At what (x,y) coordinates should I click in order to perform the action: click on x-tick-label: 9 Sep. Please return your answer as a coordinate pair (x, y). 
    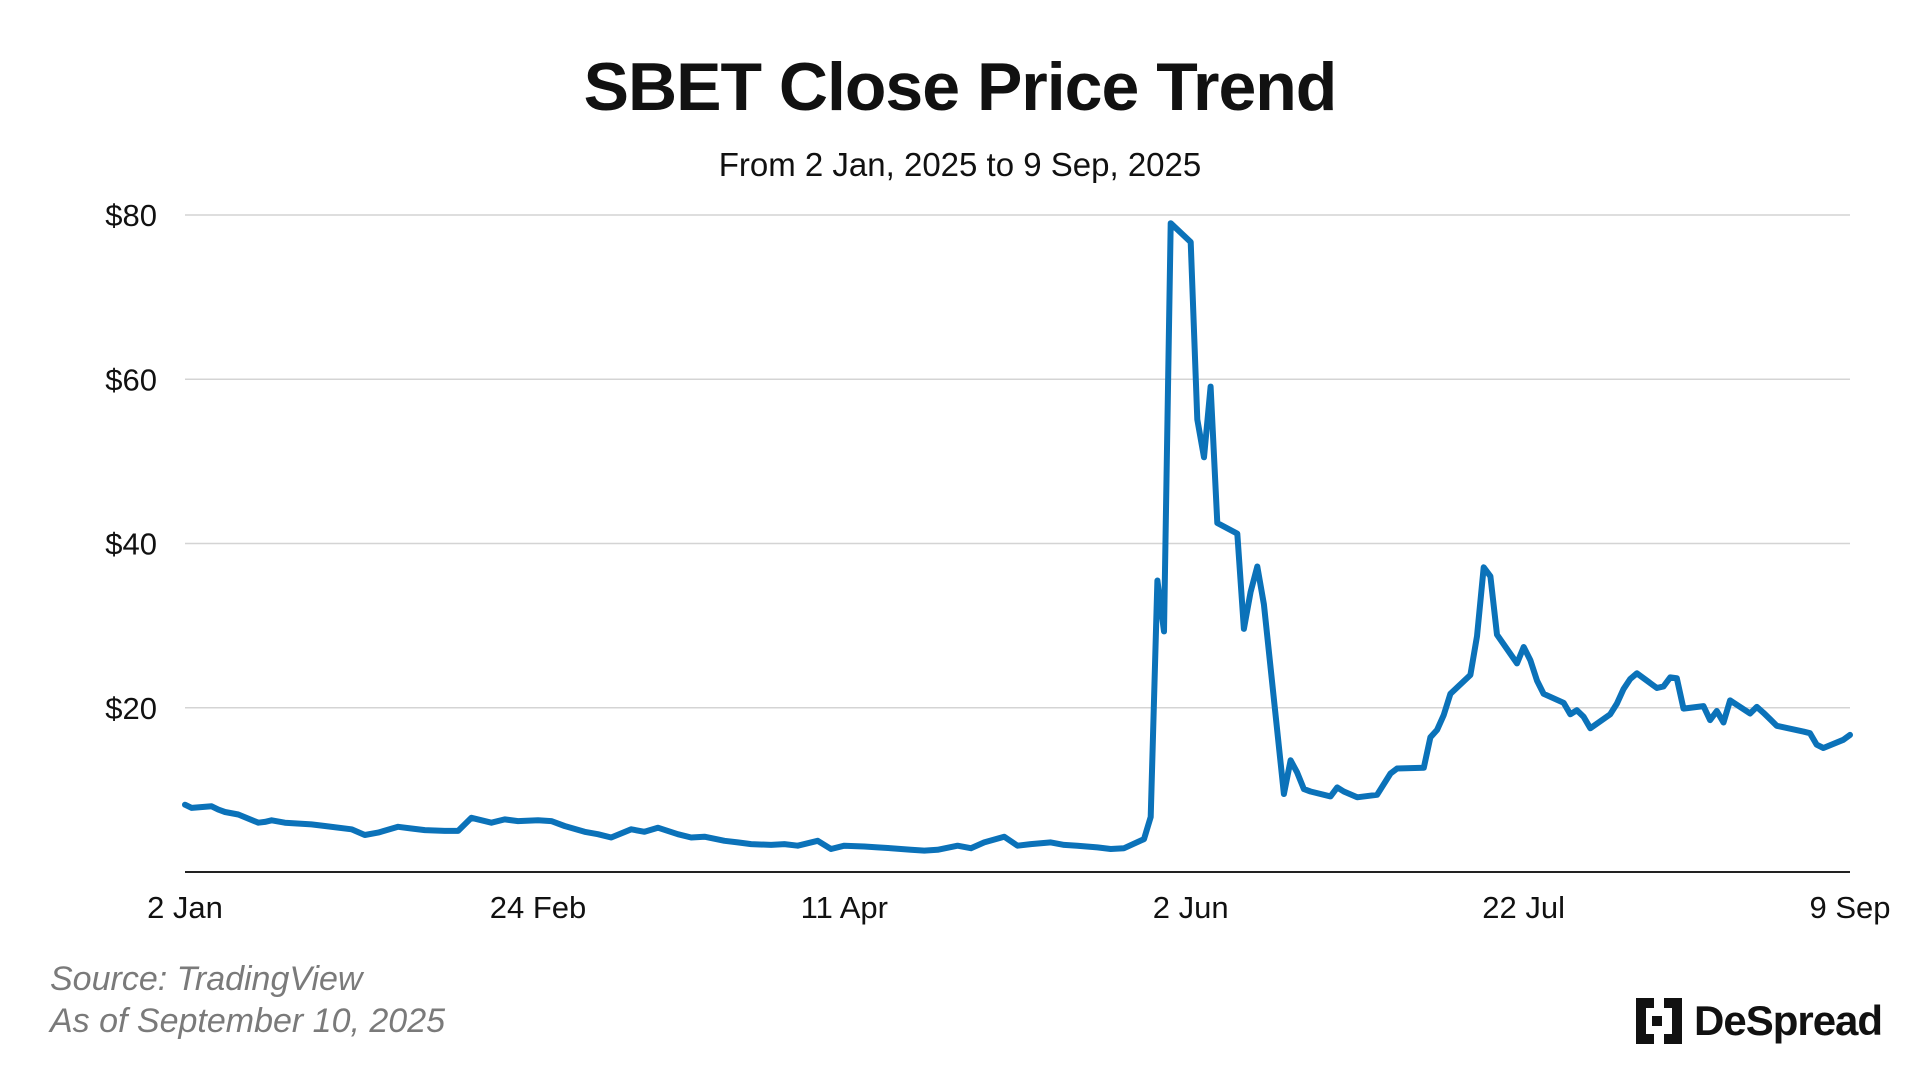
    Looking at the image, I should click on (1849, 907).